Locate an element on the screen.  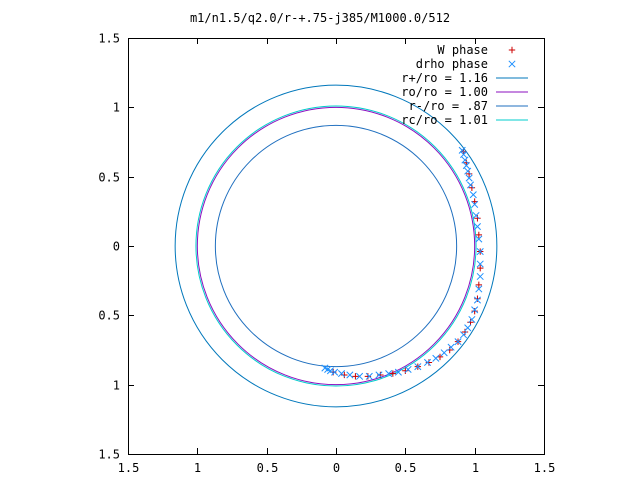
phase-points is located at coordinates (402, 263).